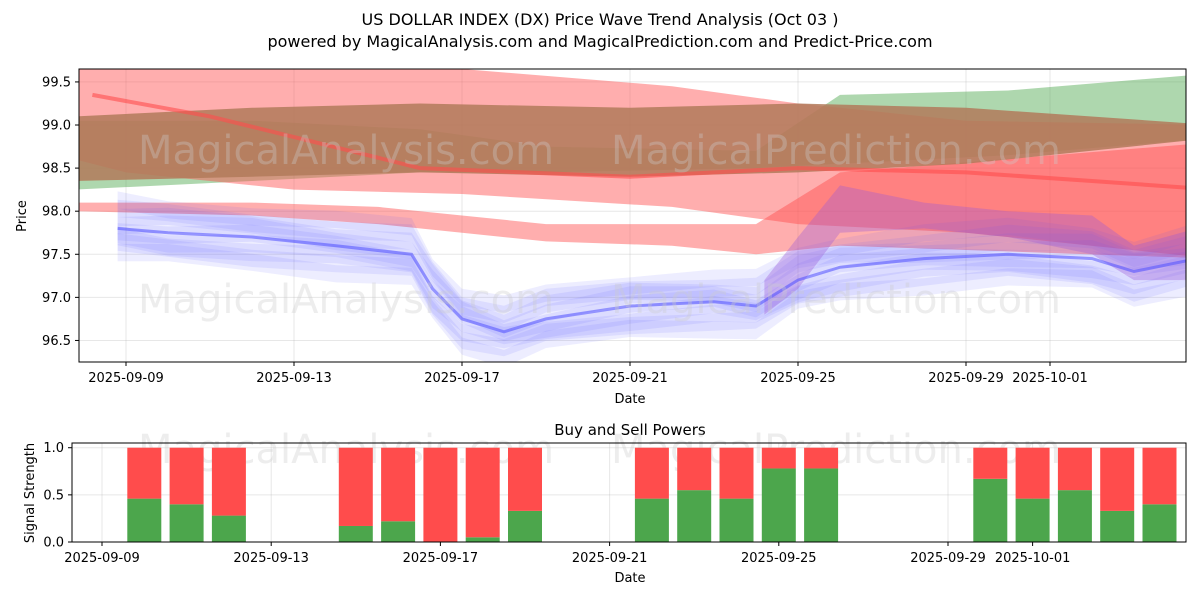 Image resolution: width=1200 pixels, height=600 pixels. I want to click on power-x-label: Date, so click(629, 578).